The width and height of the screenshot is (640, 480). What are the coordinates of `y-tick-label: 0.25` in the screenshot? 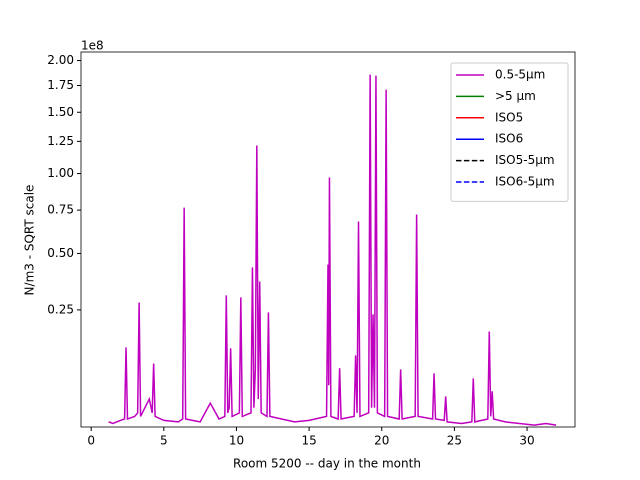 It's located at (60, 309).